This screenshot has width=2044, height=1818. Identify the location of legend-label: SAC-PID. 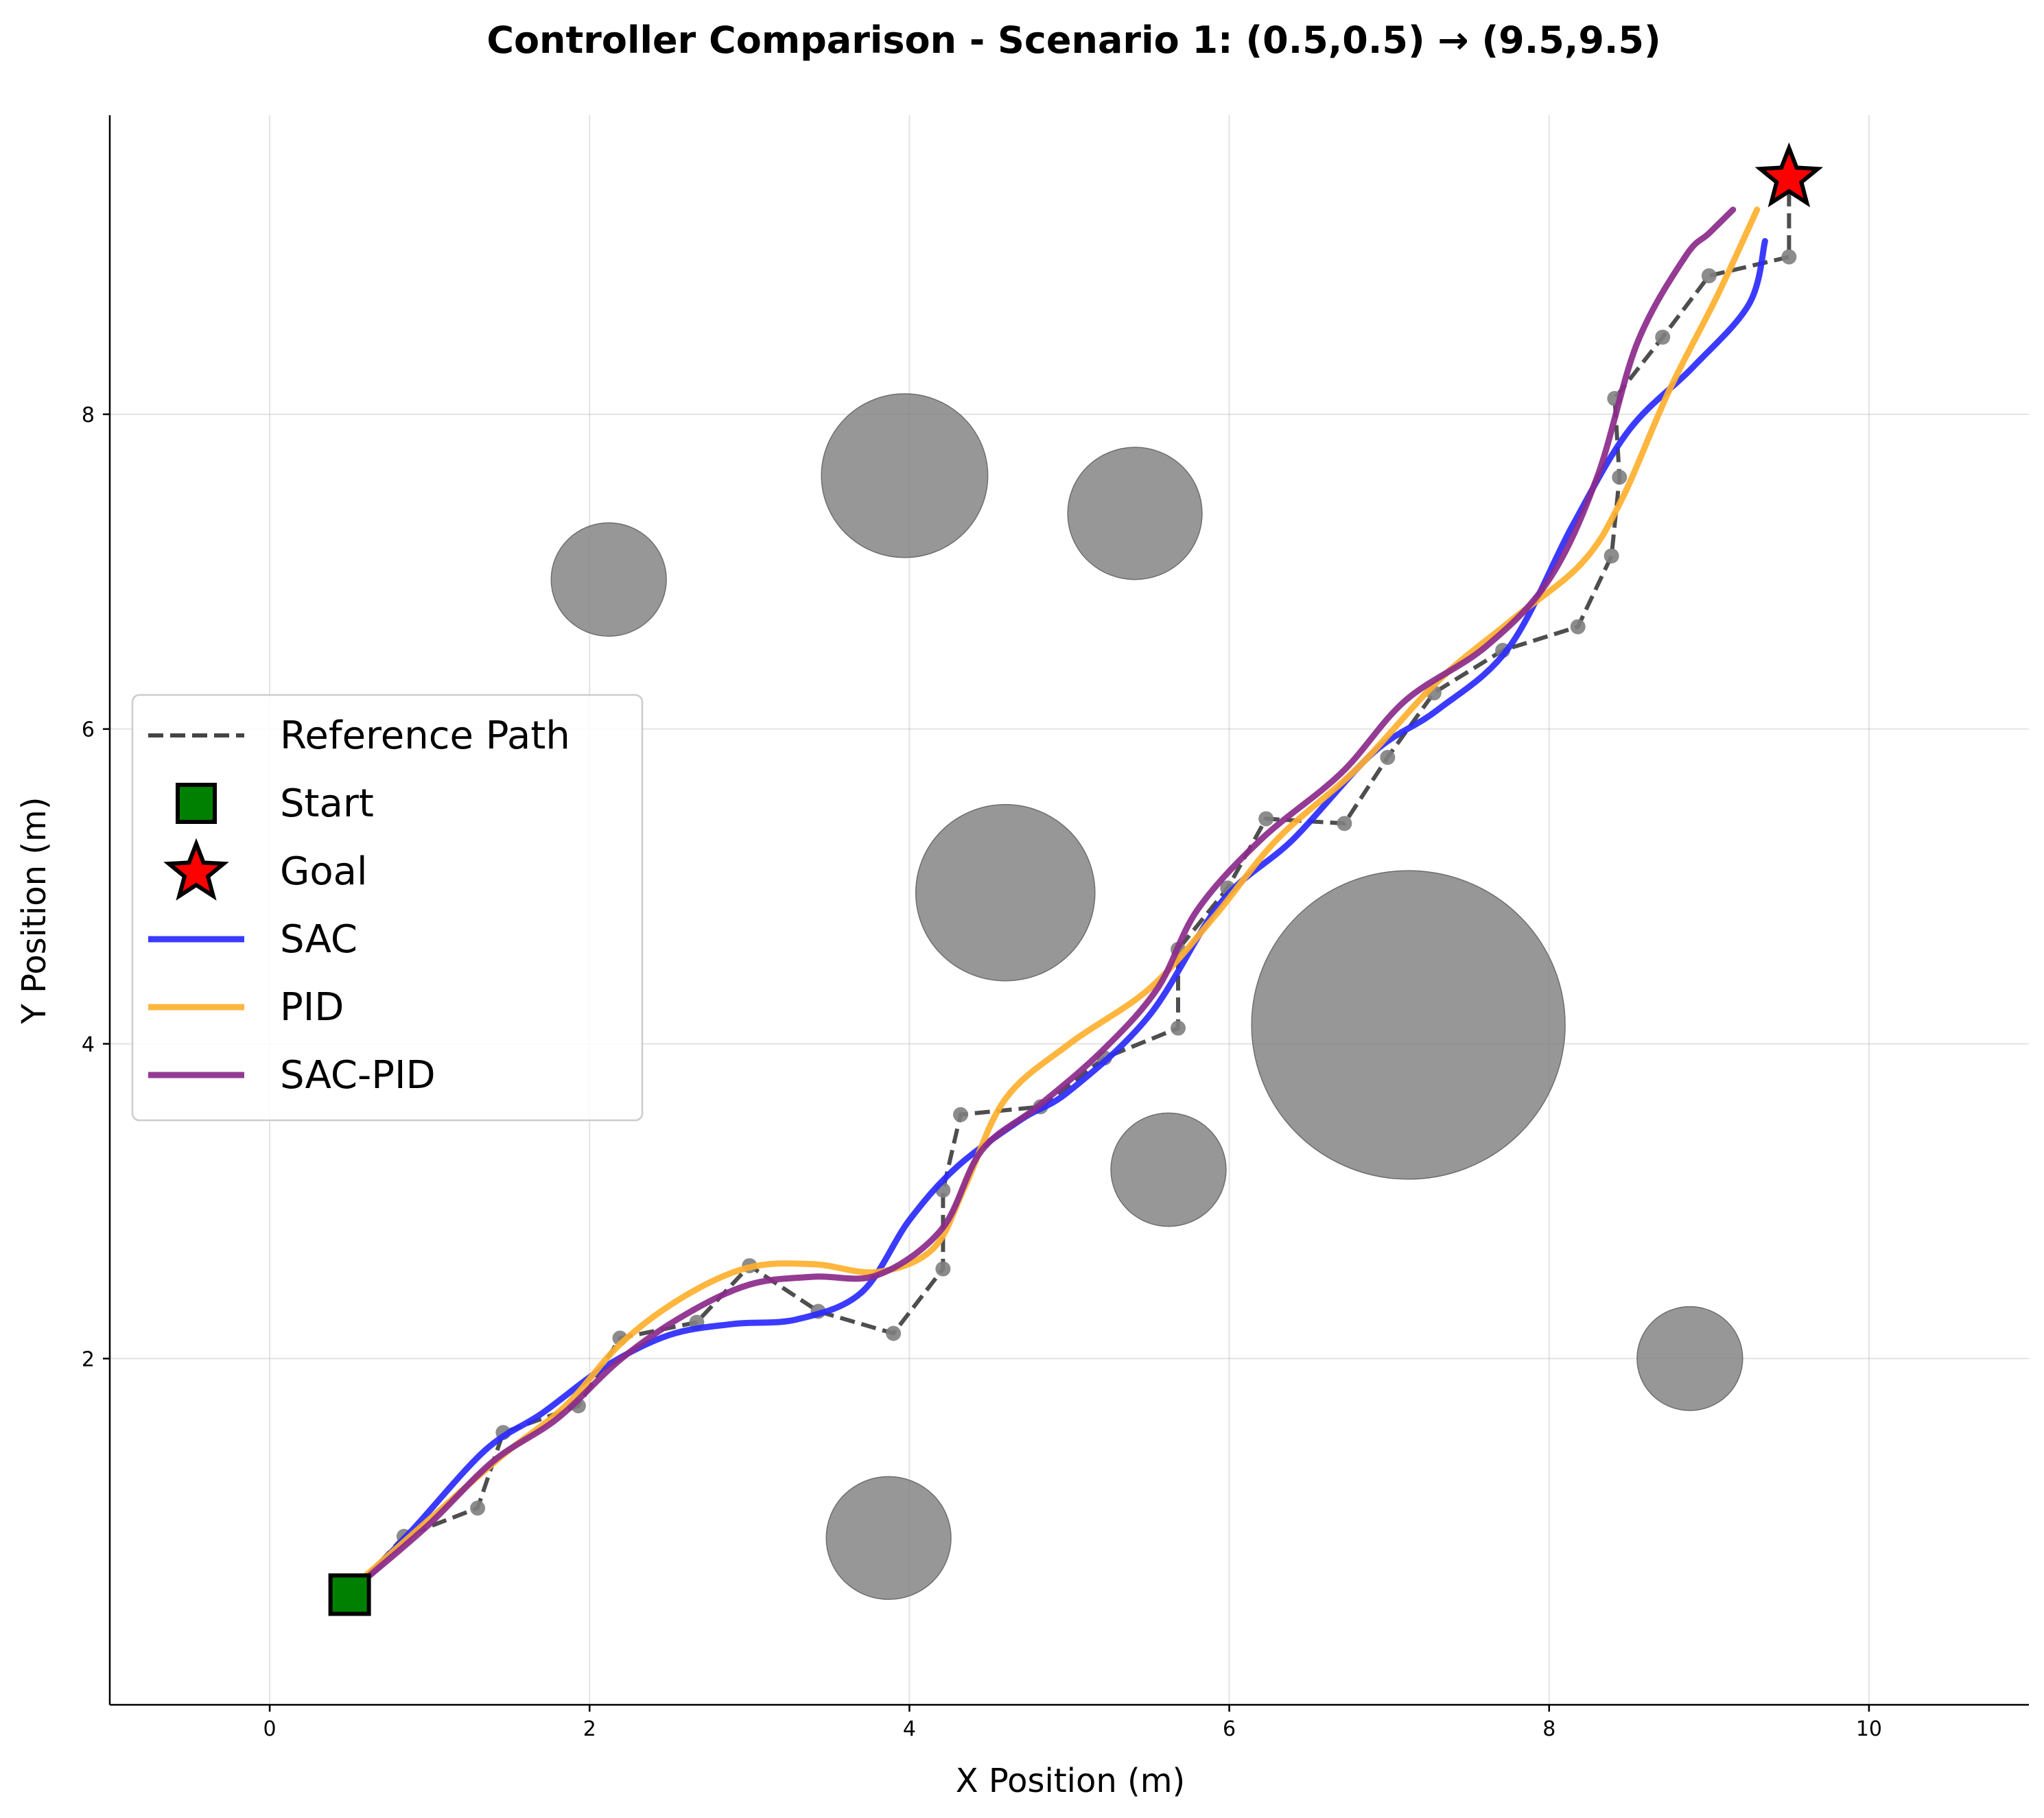
(358, 1075).